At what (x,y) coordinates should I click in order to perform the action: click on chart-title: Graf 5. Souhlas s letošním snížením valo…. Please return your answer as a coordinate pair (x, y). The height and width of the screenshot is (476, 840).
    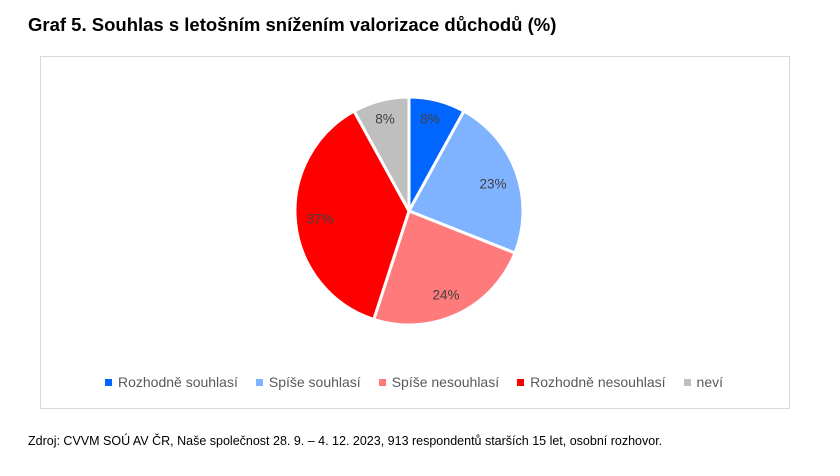
    Looking at the image, I should click on (292, 24).